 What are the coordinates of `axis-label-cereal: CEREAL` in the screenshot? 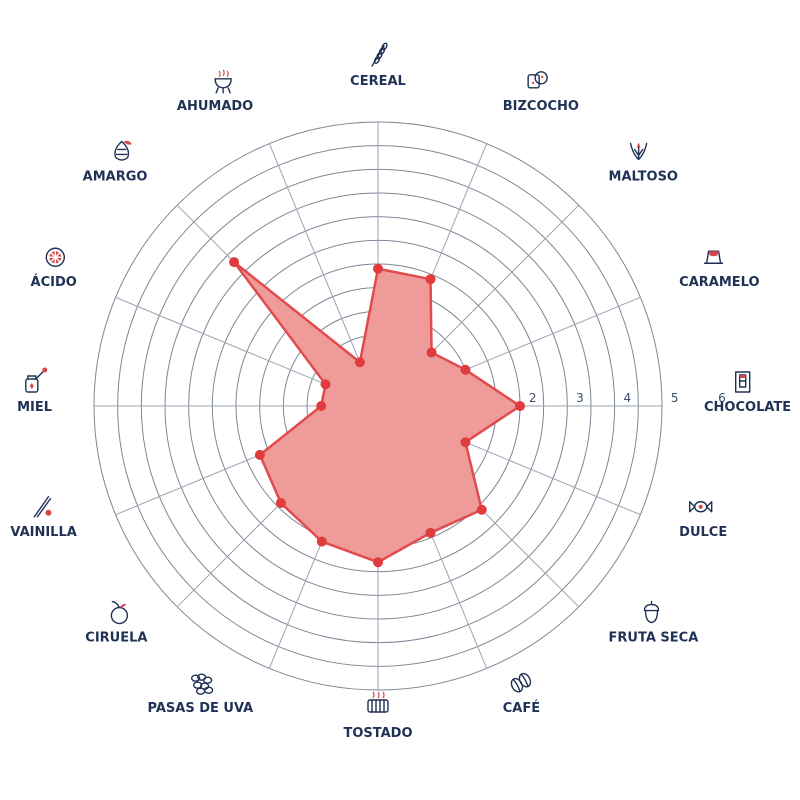 It's located at (378, 81).